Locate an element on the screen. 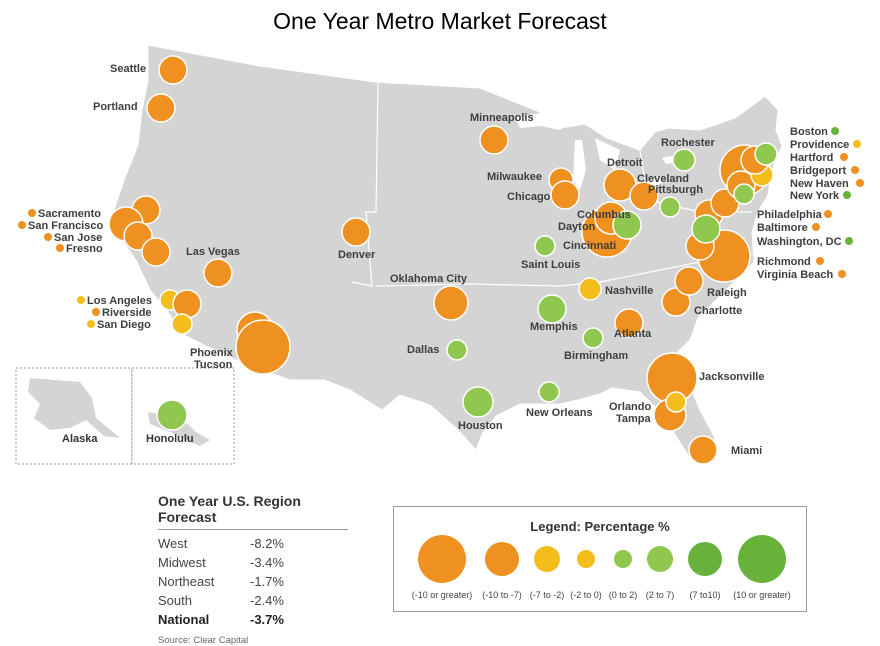 The width and height of the screenshot is (880, 646). legend-label-7: (7 to10) is located at coordinates (704, 595).